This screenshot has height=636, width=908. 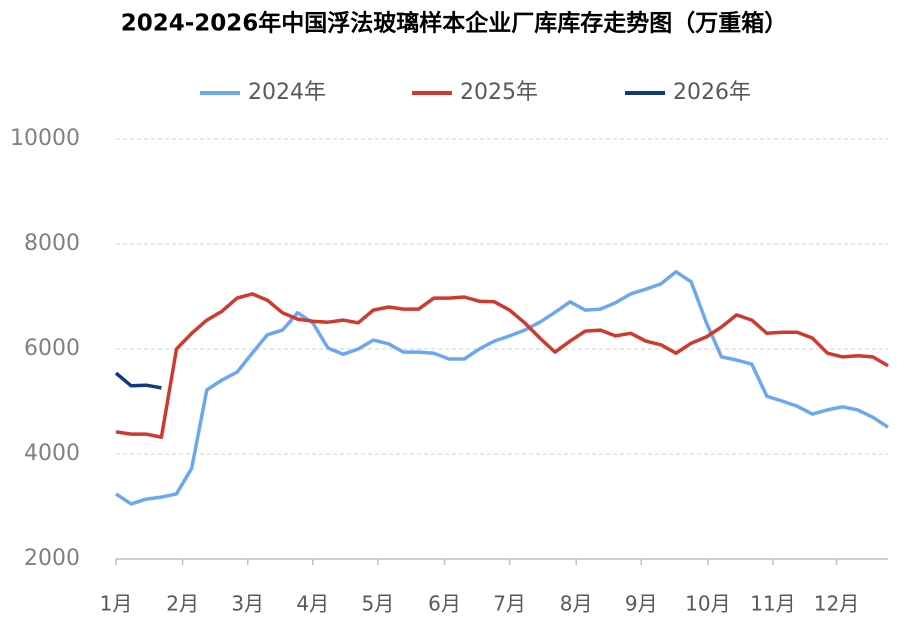 I want to click on x-tick-label: 9月, so click(x=641, y=604).